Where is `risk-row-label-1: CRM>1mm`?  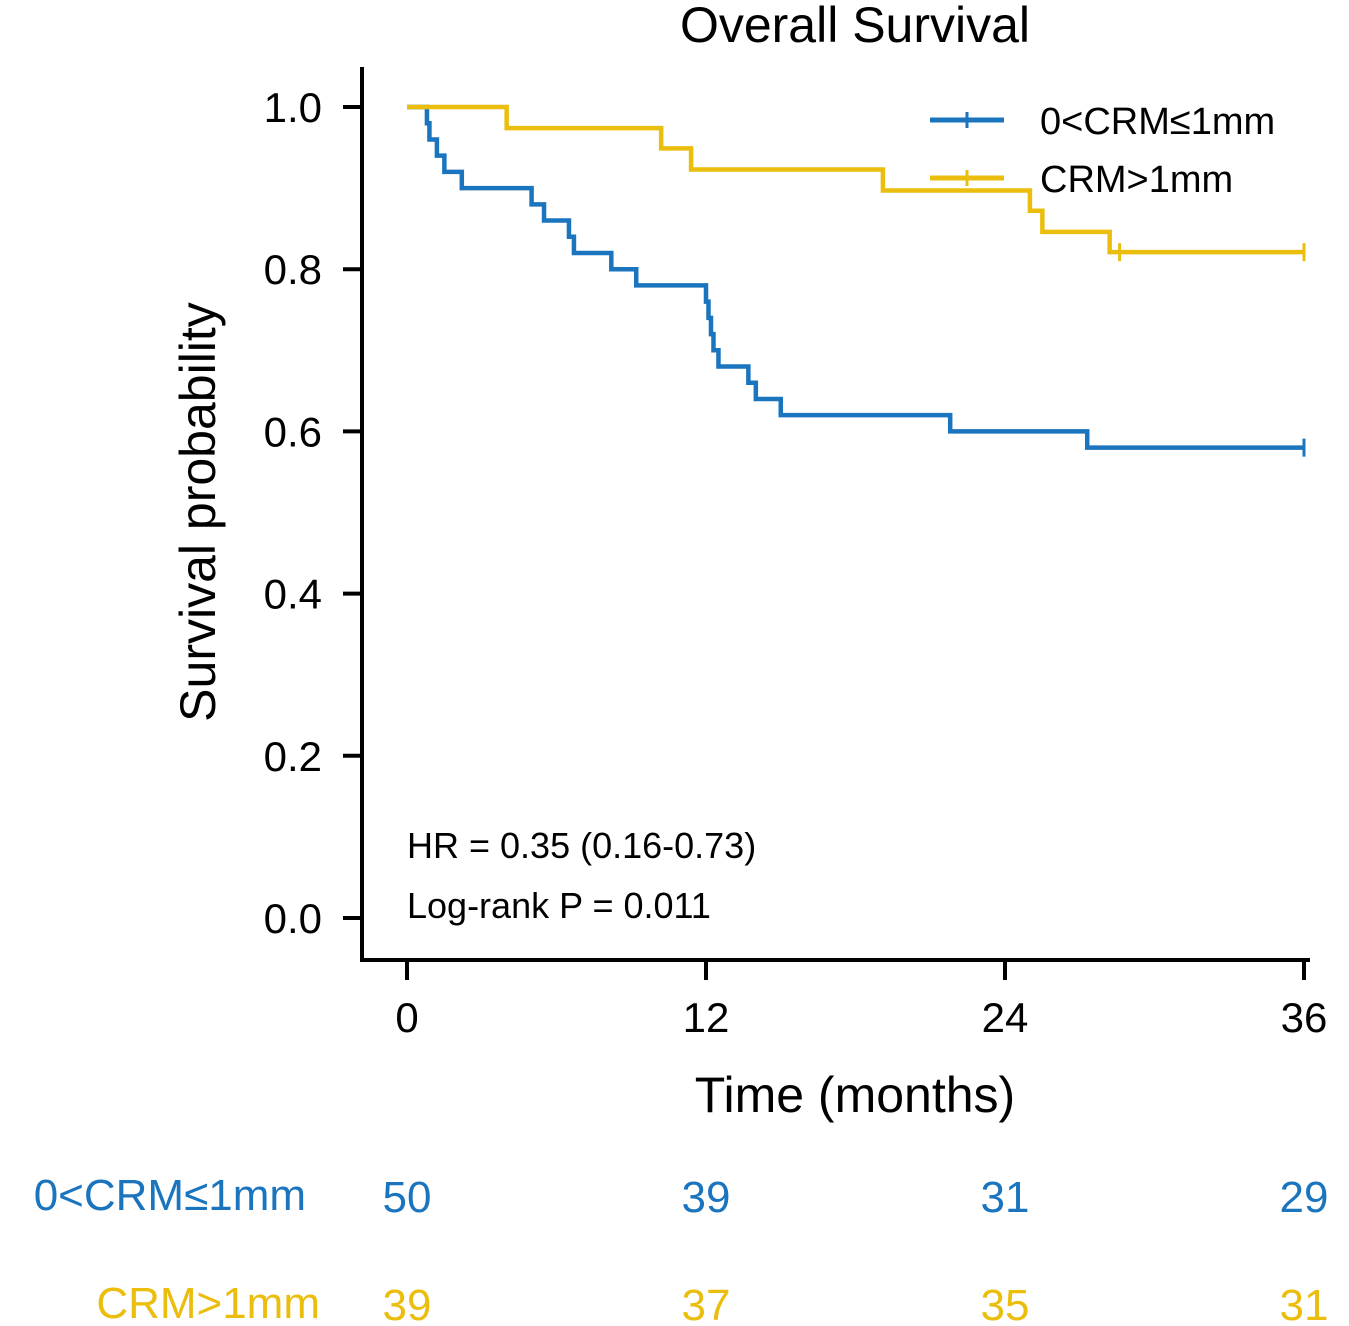 risk-row-label-1: CRM>1mm is located at coordinates (208, 1302).